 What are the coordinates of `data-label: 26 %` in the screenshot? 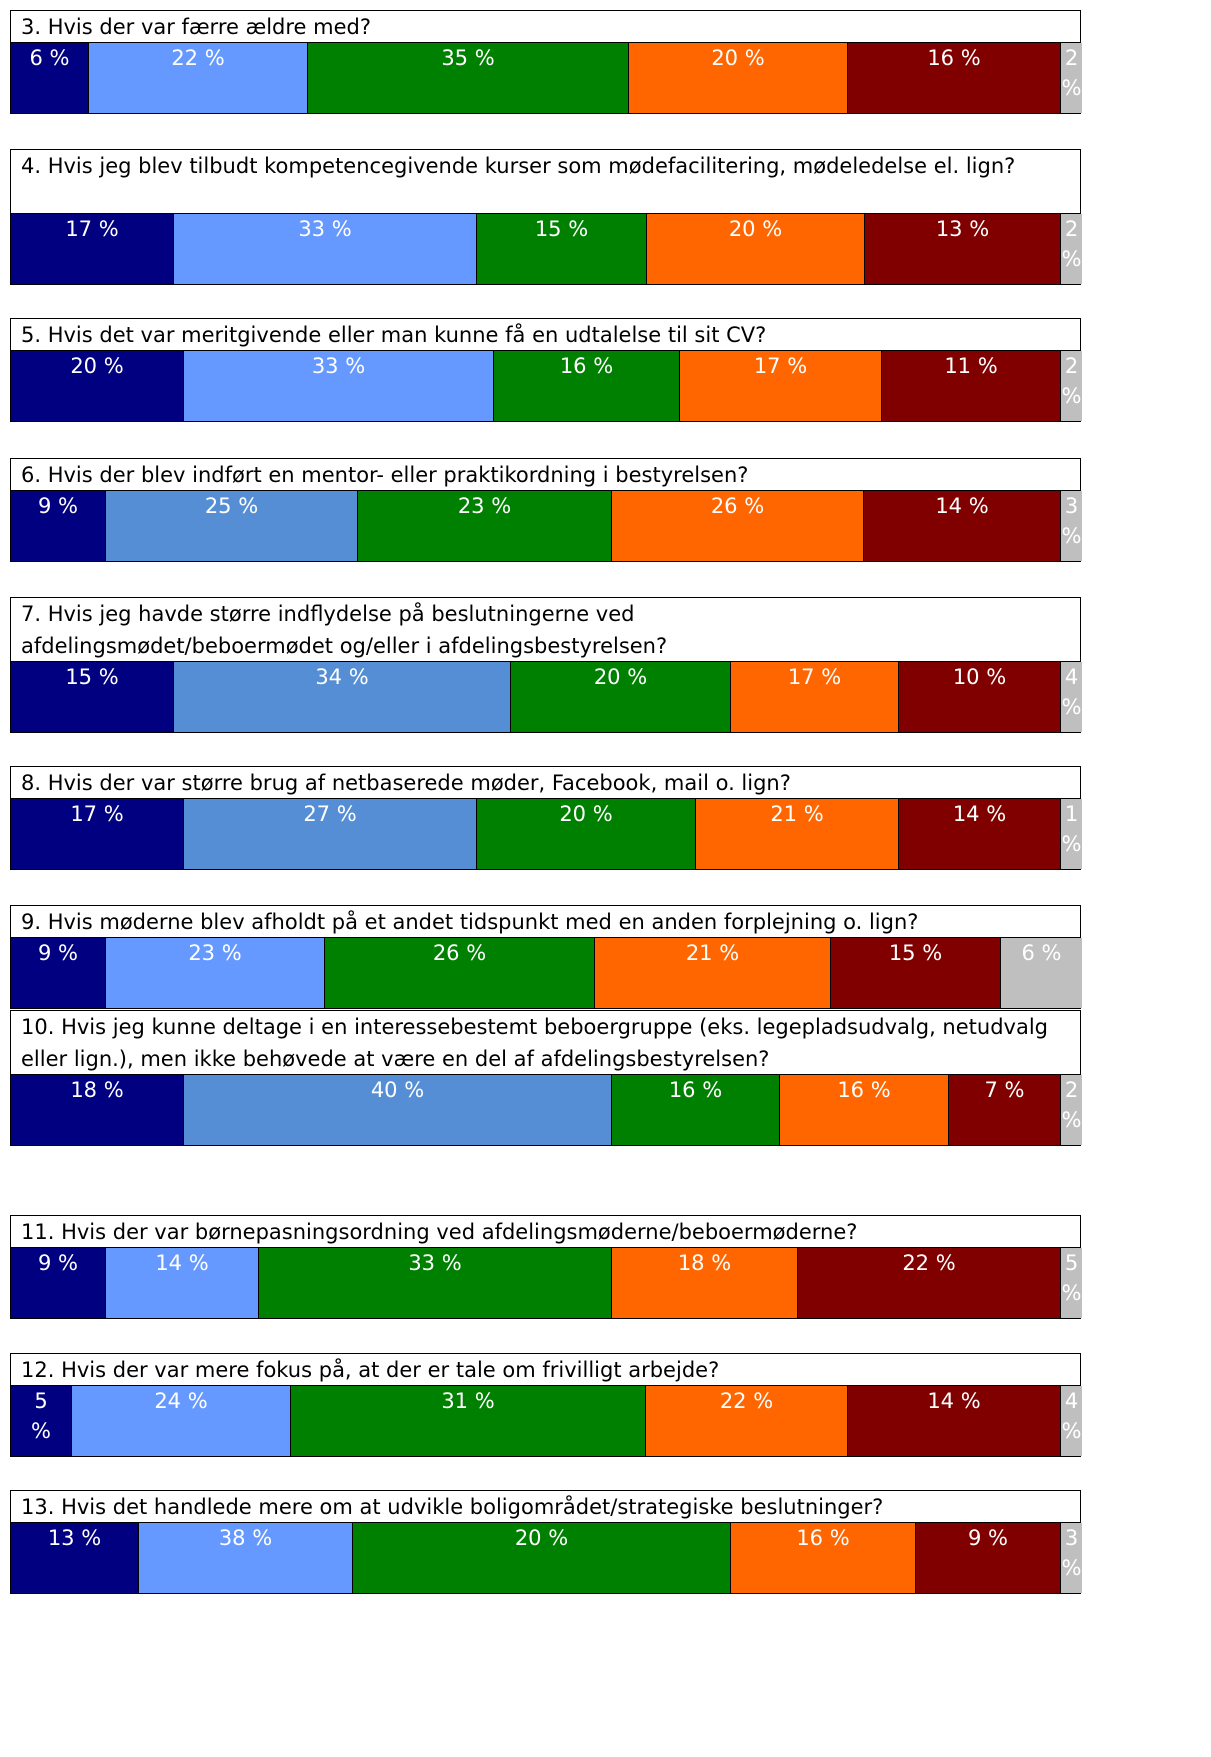 It's located at (459, 953).